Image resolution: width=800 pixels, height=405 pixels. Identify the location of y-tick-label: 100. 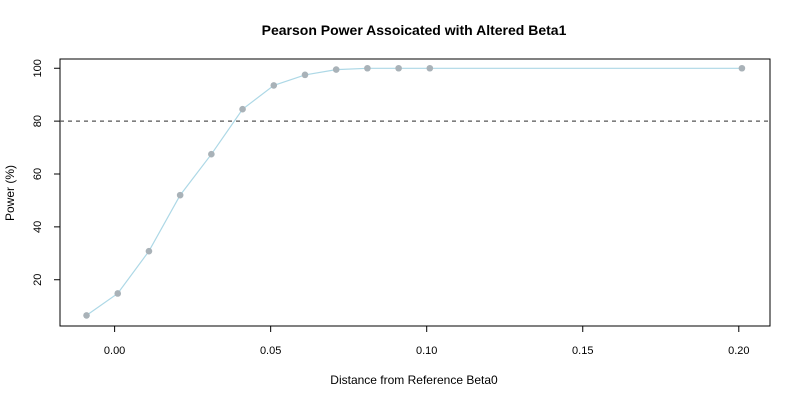
(38, 68).